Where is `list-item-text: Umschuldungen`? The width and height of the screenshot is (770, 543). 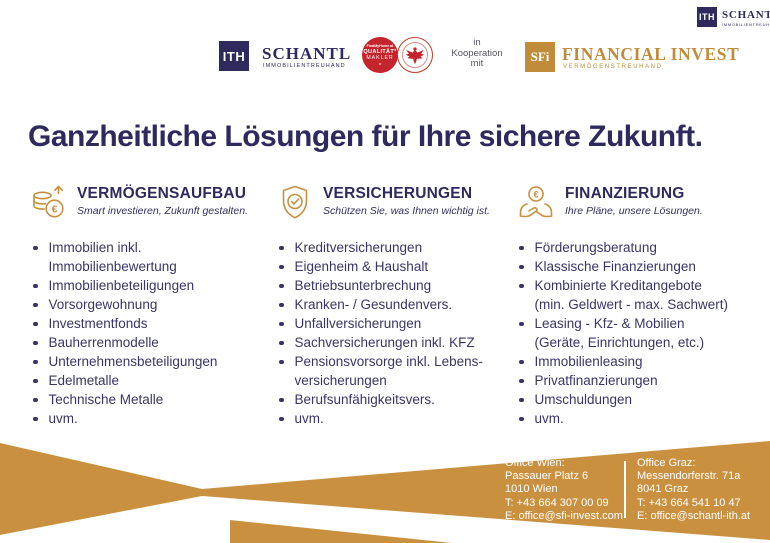
list-item-text: Umschuldungen is located at coordinates (583, 399).